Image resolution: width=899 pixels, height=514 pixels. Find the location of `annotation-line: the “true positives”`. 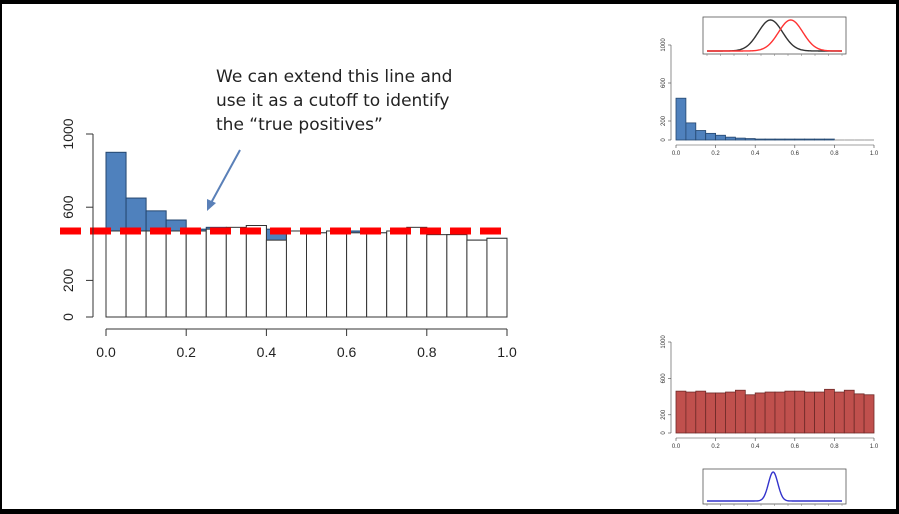

annotation-line: the “true positives” is located at coordinates (299, 125).